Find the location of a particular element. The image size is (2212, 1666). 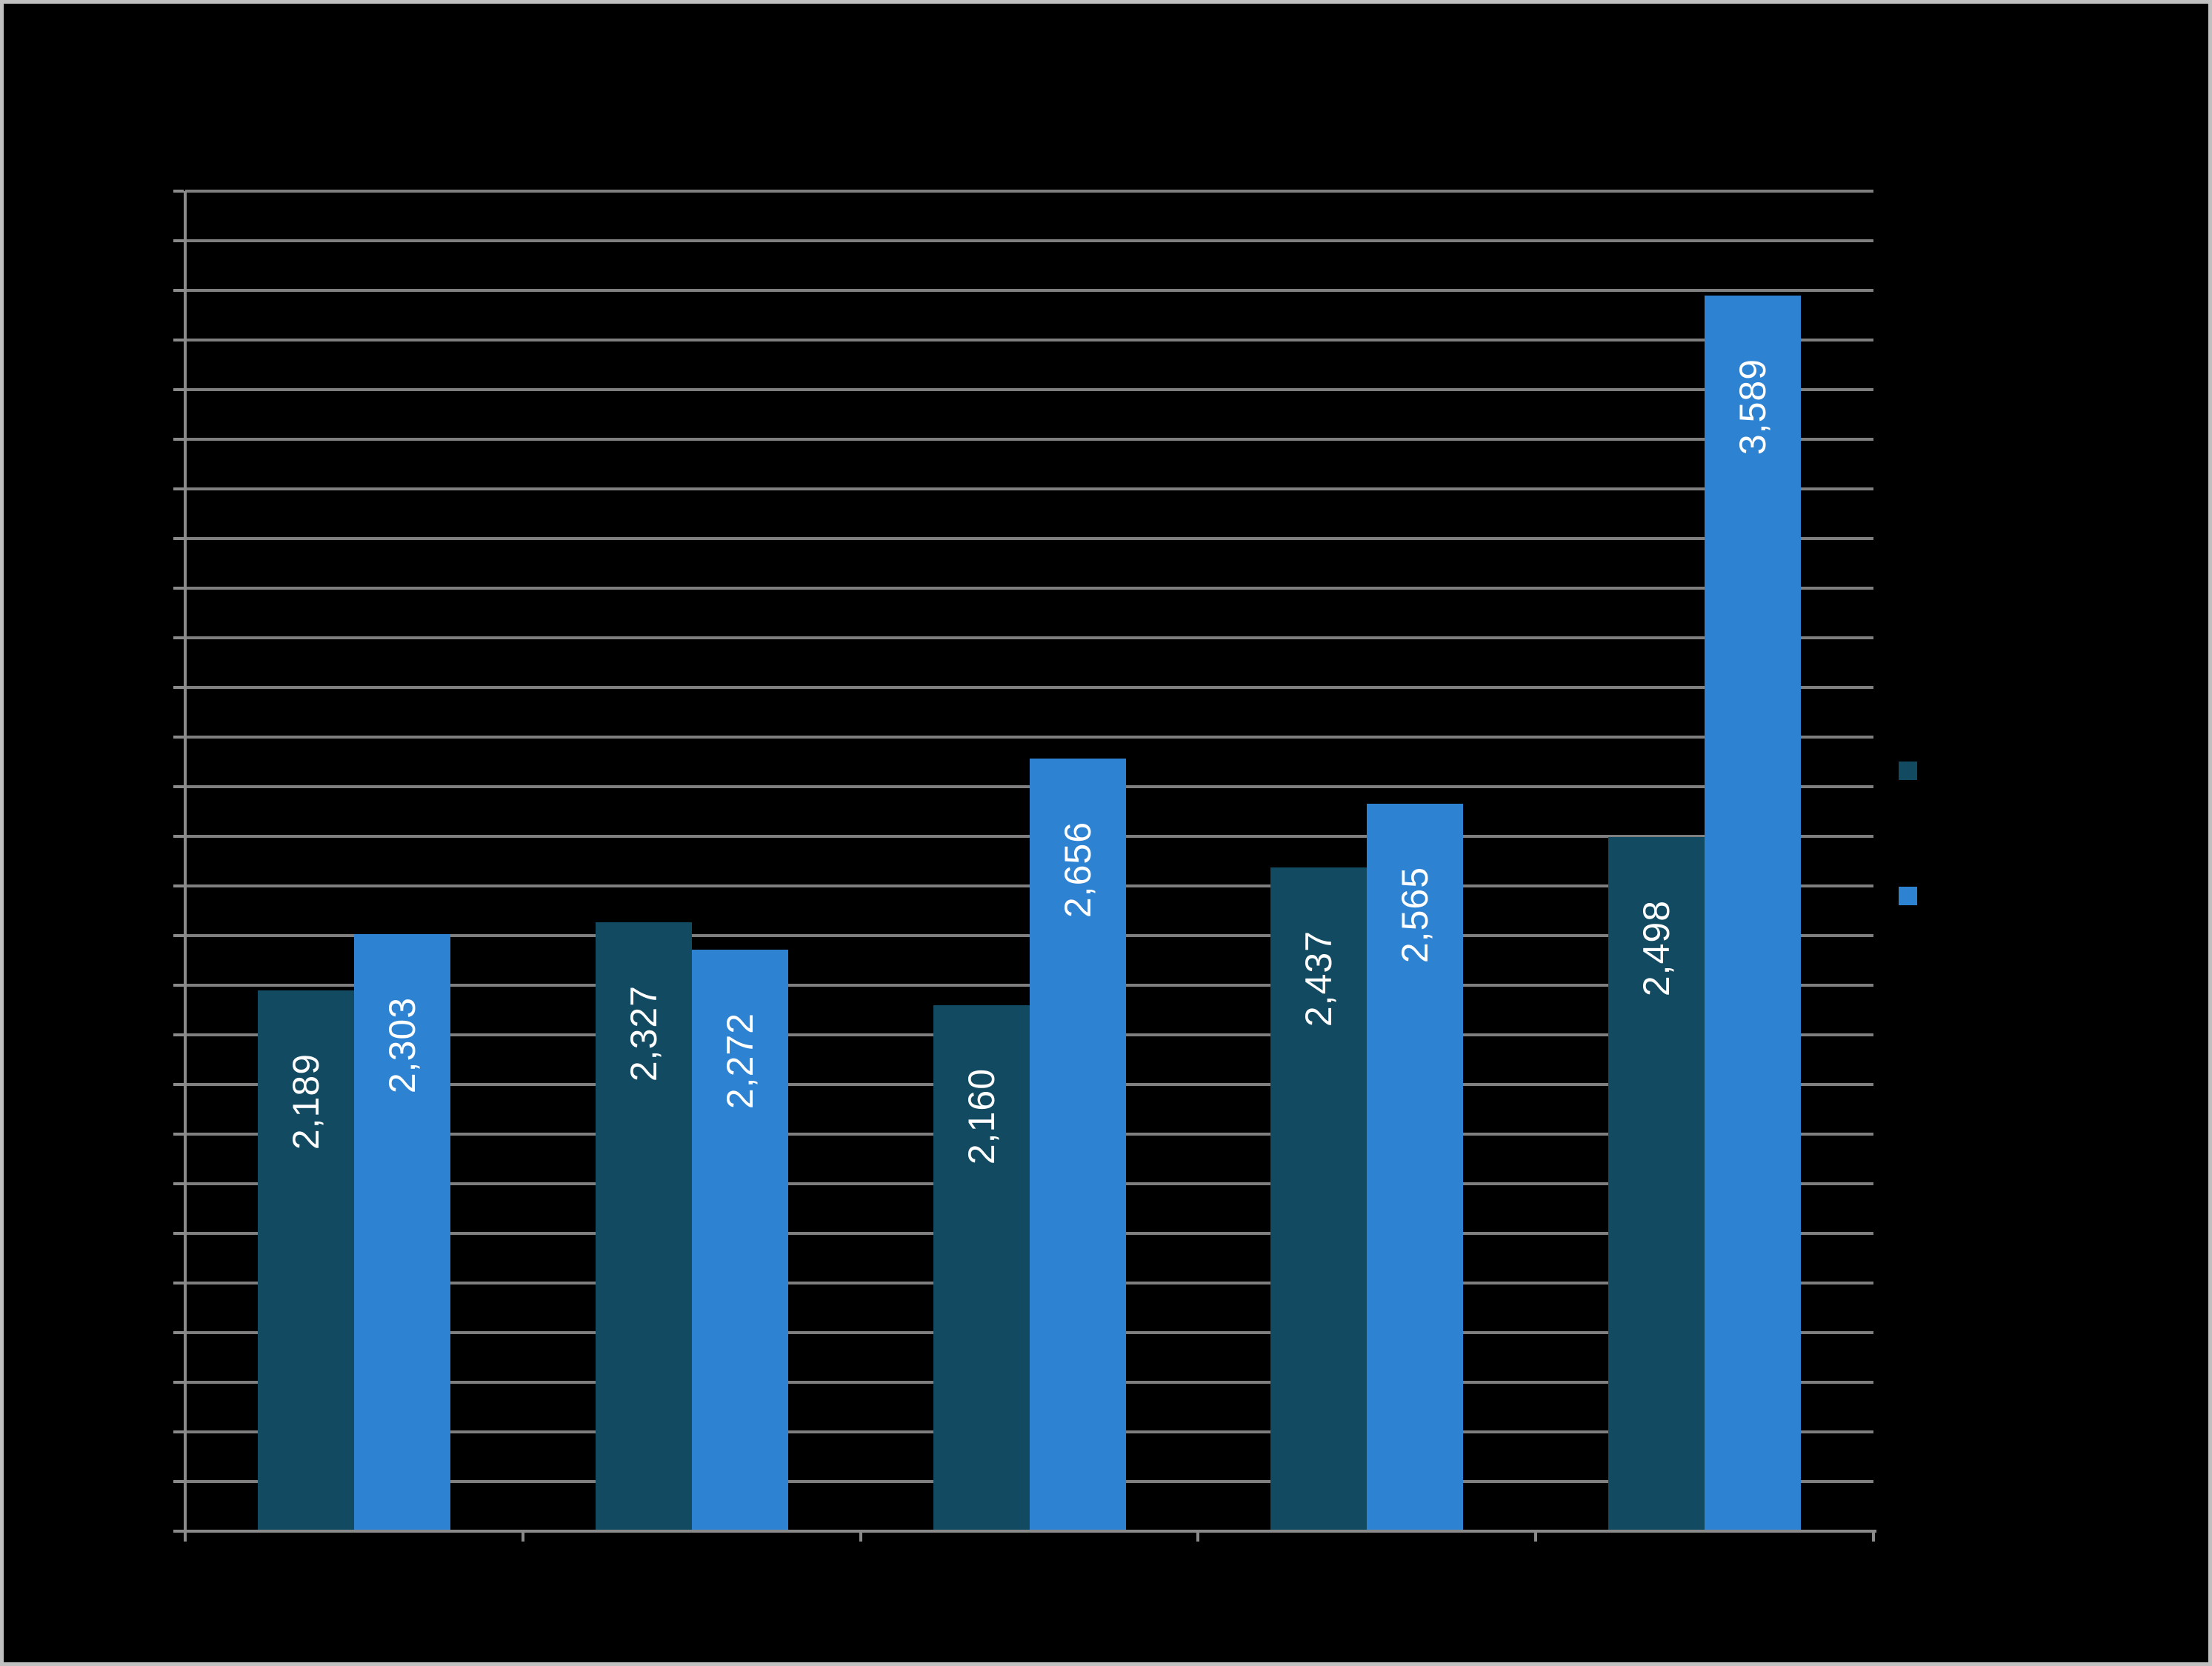

bar-series1-cat2 is located at coordinates (643, 1226).